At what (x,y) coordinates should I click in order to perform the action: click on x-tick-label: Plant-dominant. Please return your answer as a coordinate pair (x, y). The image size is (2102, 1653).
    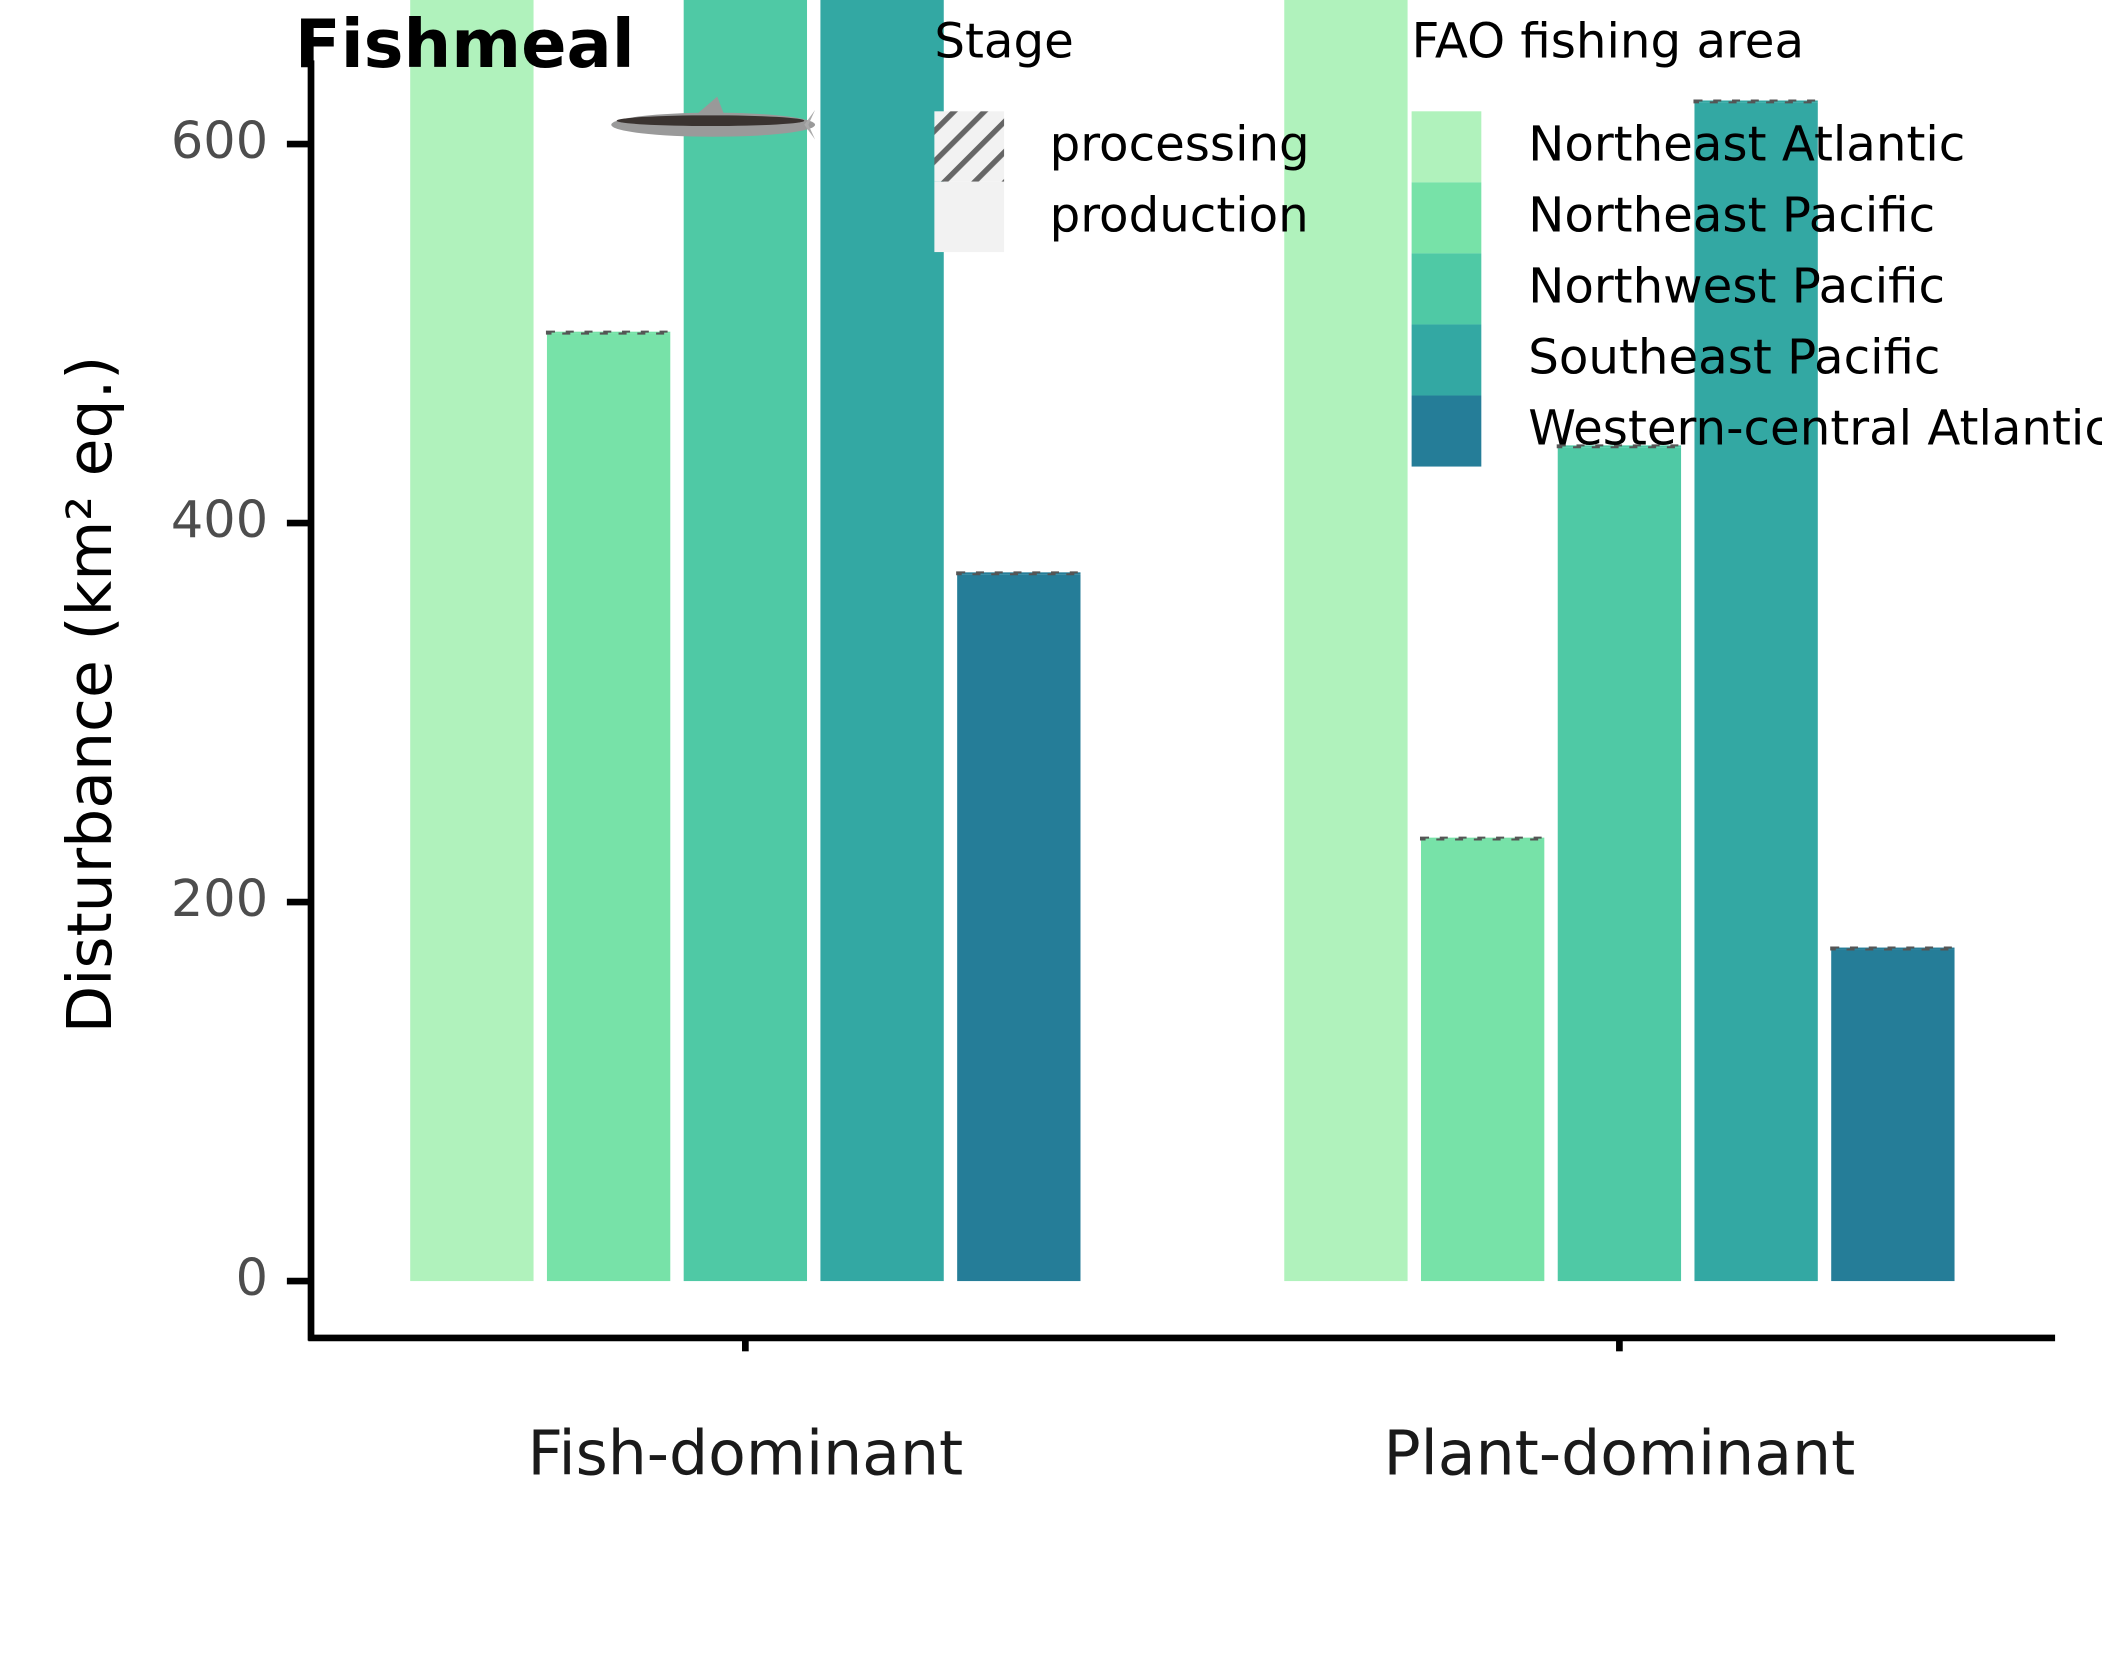
    Looking at the image, I should click on (1620, 1453).